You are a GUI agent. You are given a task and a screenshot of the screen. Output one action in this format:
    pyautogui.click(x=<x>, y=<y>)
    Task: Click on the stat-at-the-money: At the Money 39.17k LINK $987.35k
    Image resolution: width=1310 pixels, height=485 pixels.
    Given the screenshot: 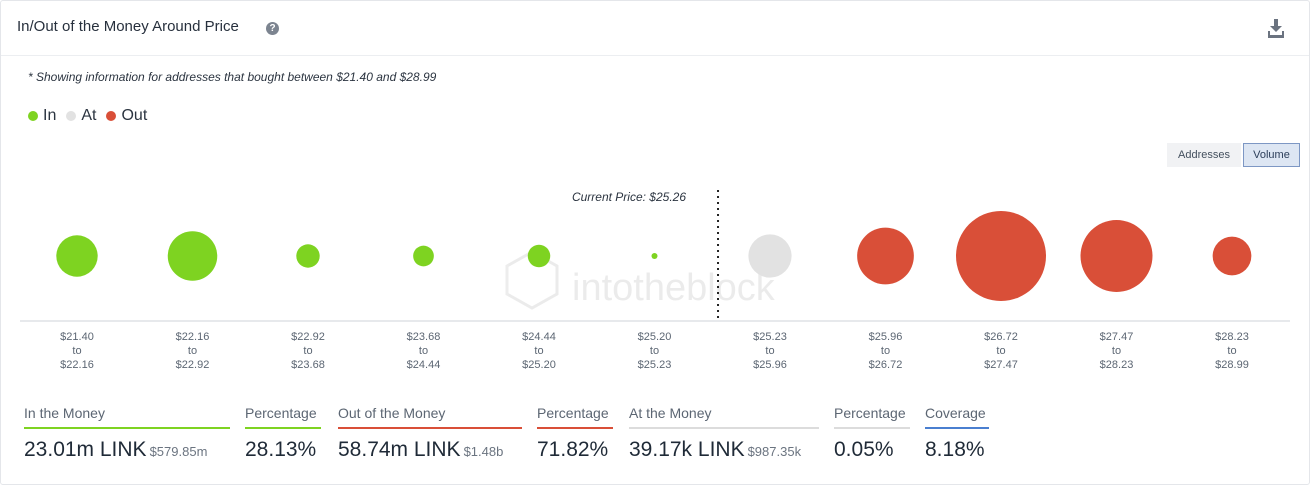 What is the action you would take?
    pyautogui.click(x=724, y=433)
    